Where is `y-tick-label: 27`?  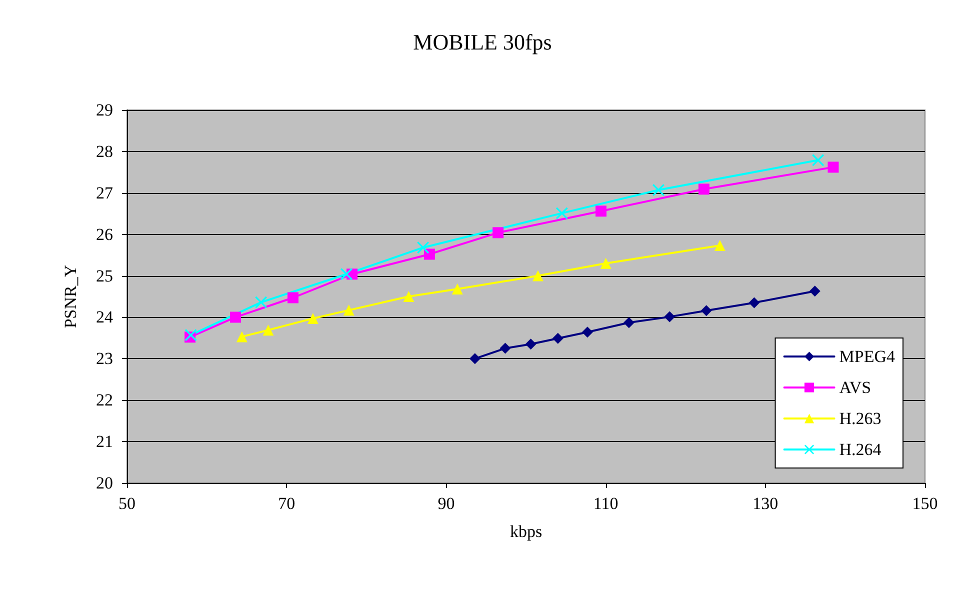
y-tick-label: 27 is located at coordinates (105, 192).